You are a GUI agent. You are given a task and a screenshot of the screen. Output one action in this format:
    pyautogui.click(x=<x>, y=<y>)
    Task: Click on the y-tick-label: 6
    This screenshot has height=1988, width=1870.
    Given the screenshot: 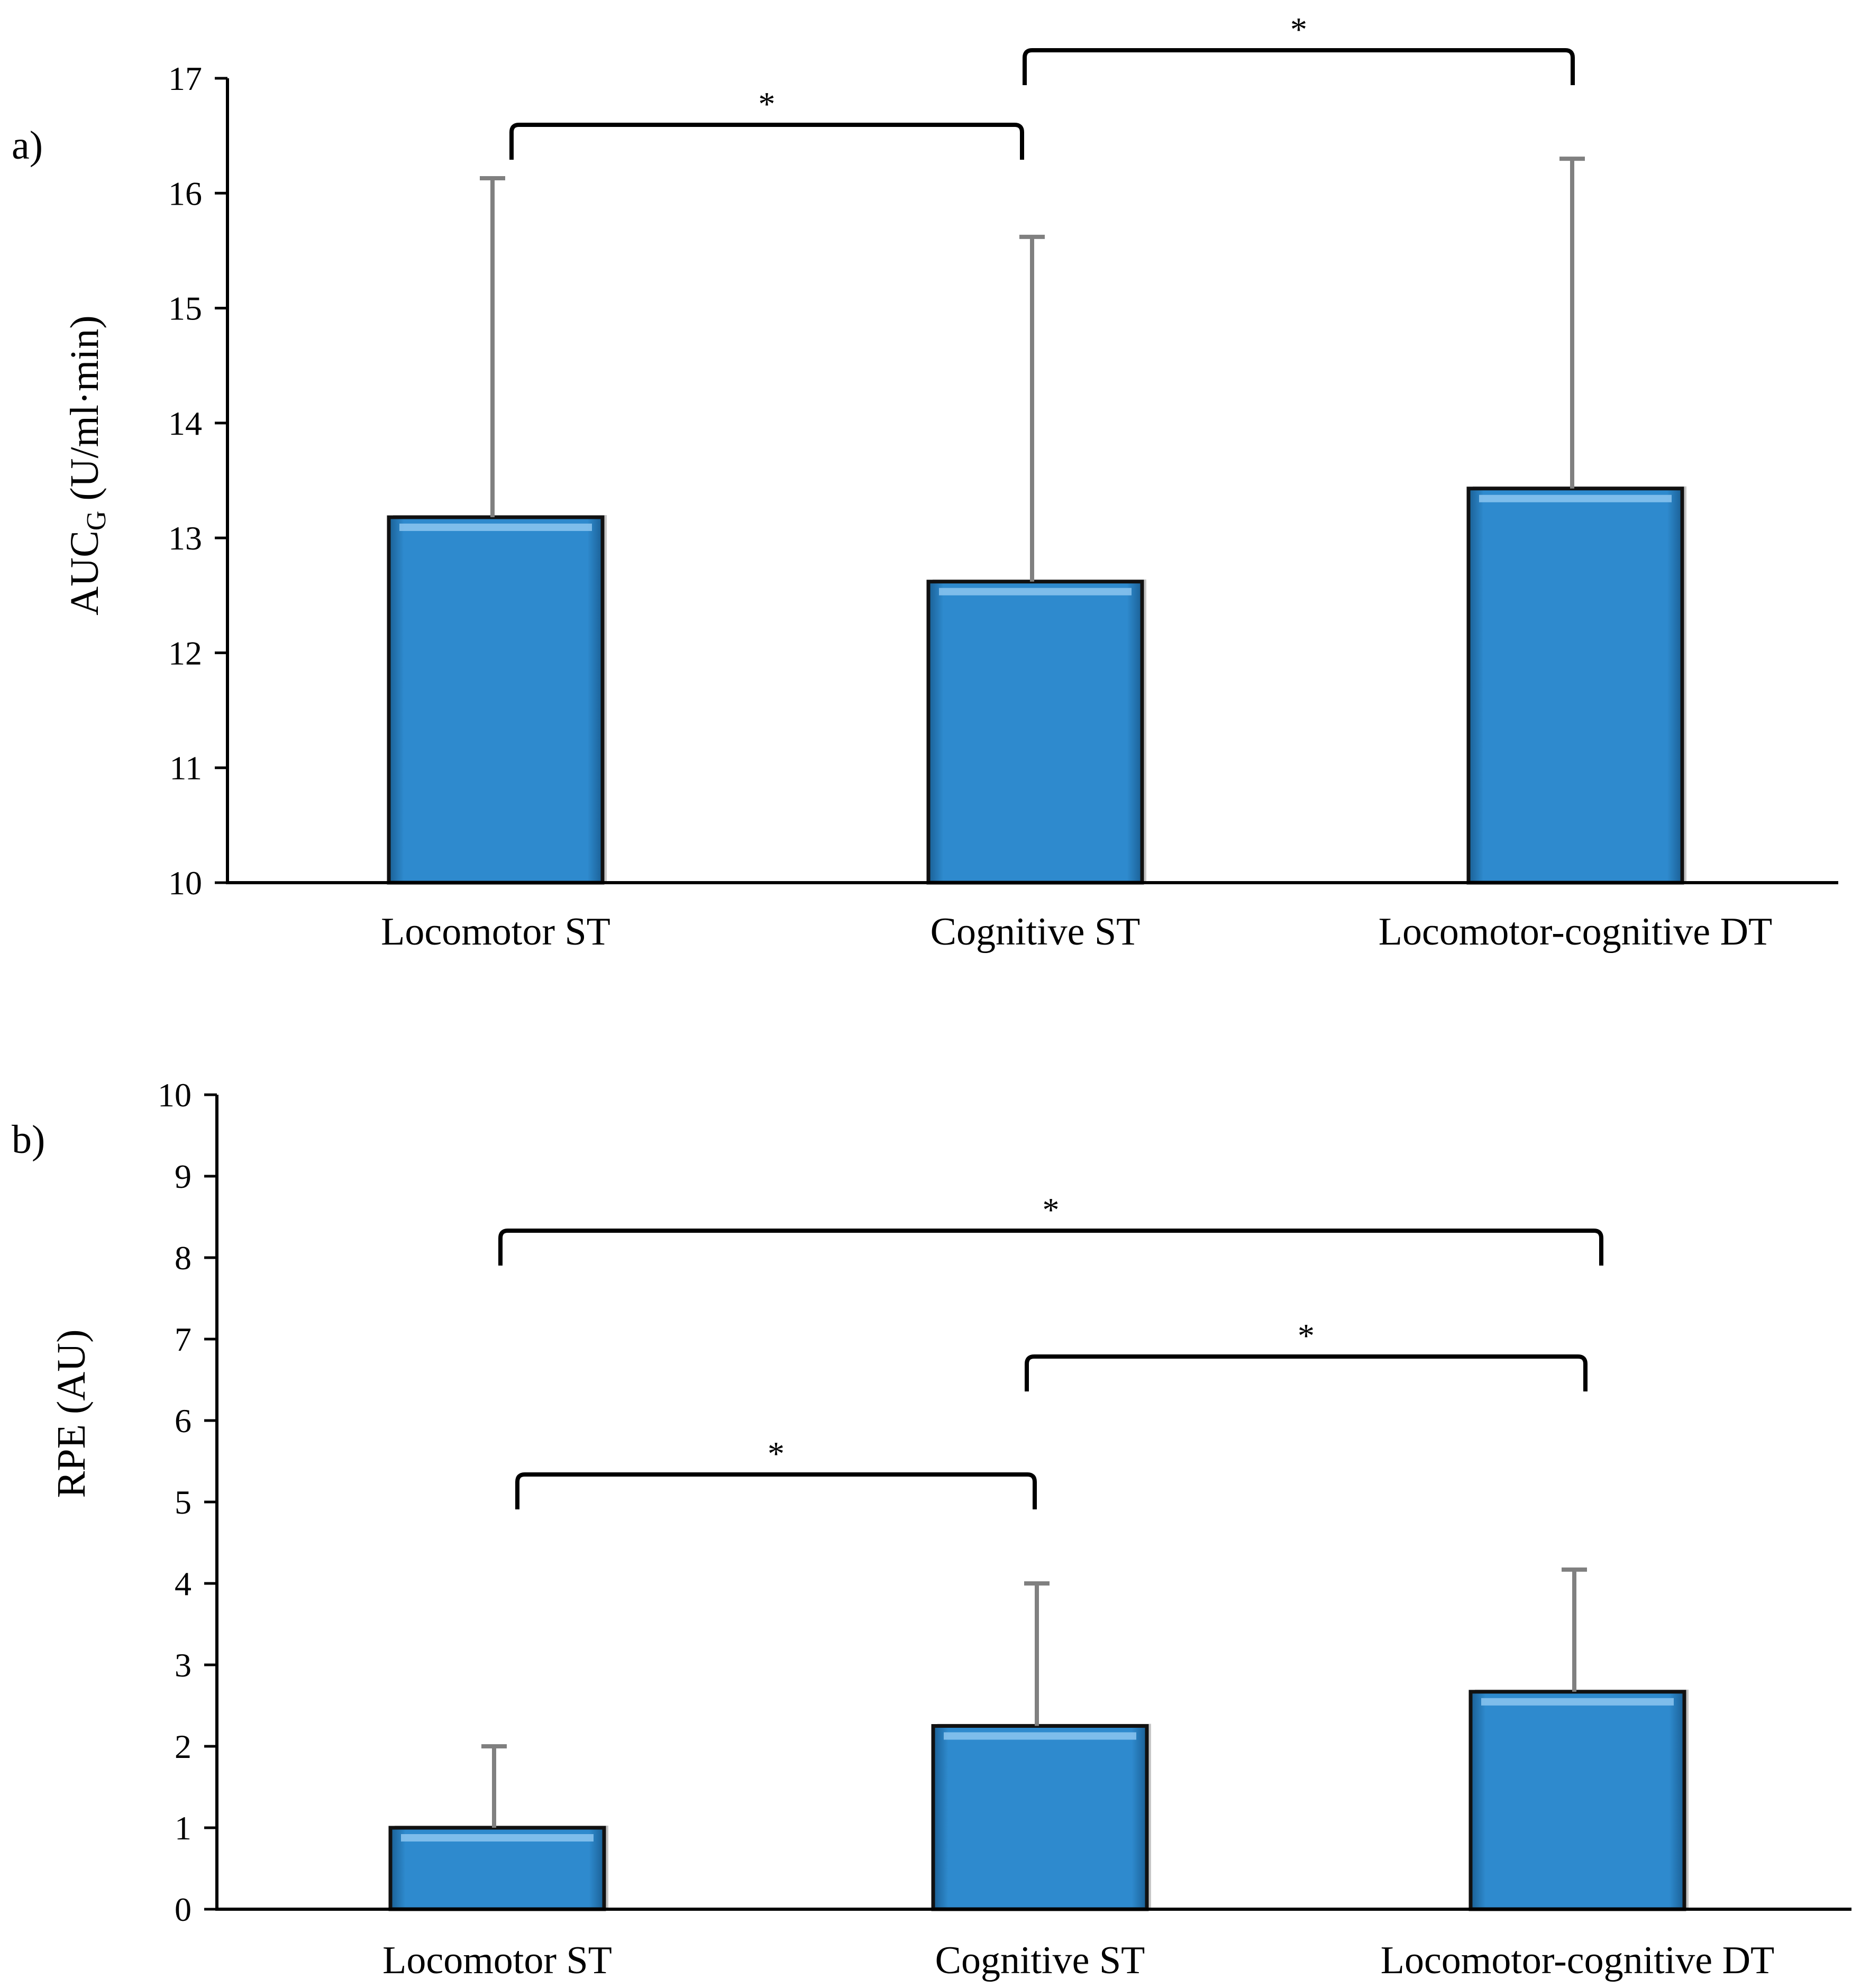 What is the action you would take?
    pyautogui.click(x=183, y=1421)
    